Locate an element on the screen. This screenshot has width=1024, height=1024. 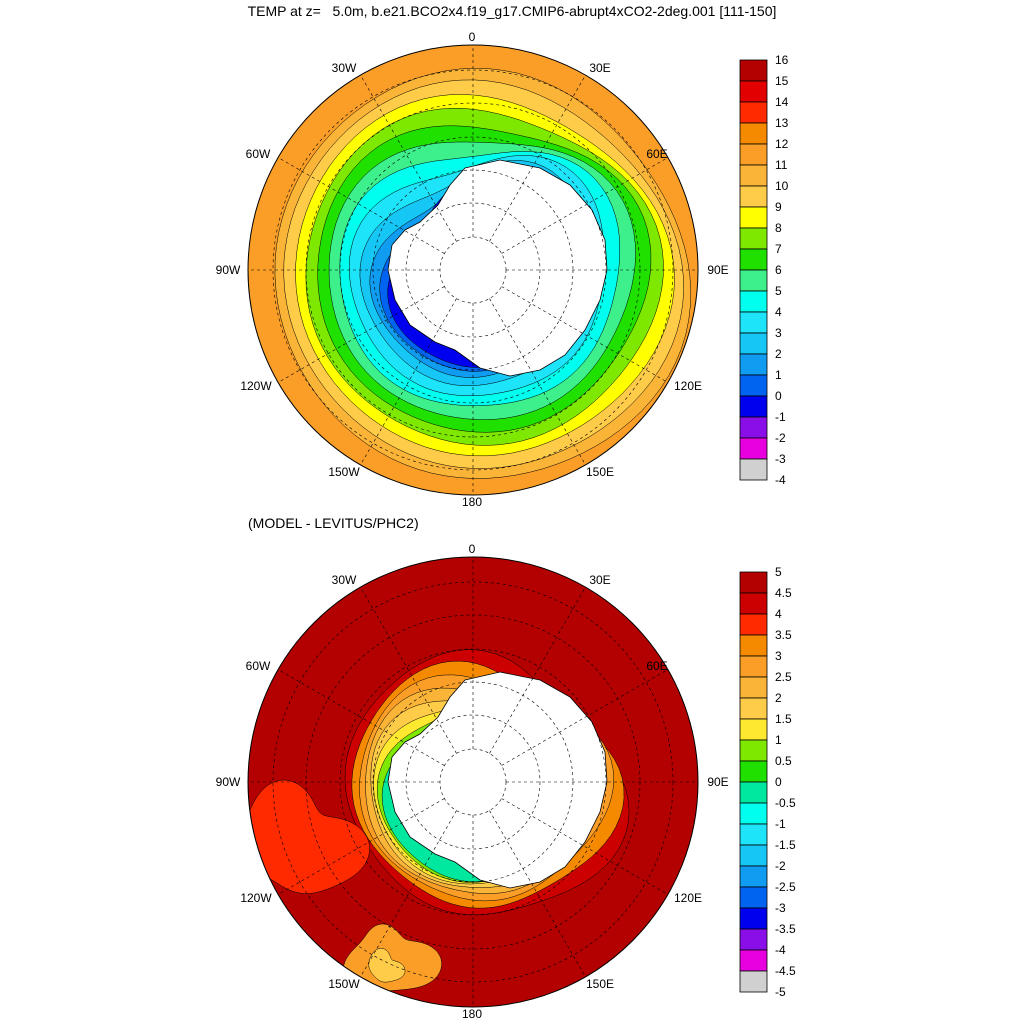
colorbar-tick-label: -4.5 is located at coordinates (785, 971).